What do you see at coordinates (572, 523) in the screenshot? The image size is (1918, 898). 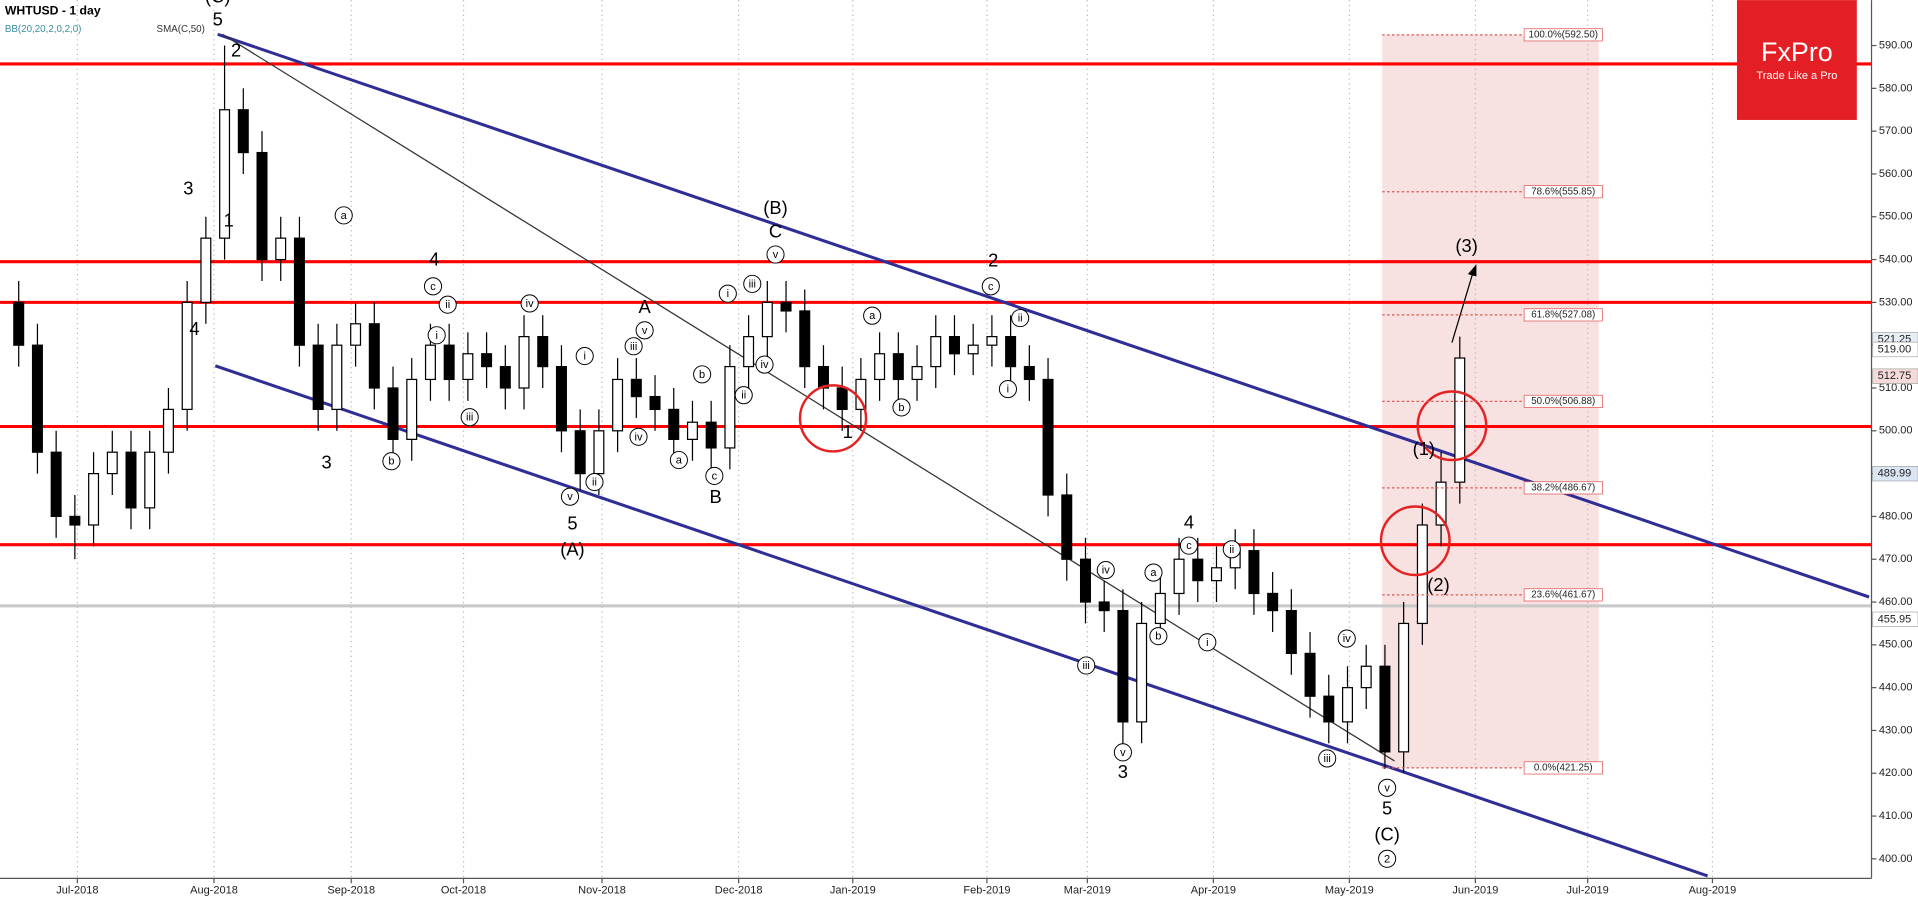 I see `wave-label: 5` at bounding box center [572, 523].